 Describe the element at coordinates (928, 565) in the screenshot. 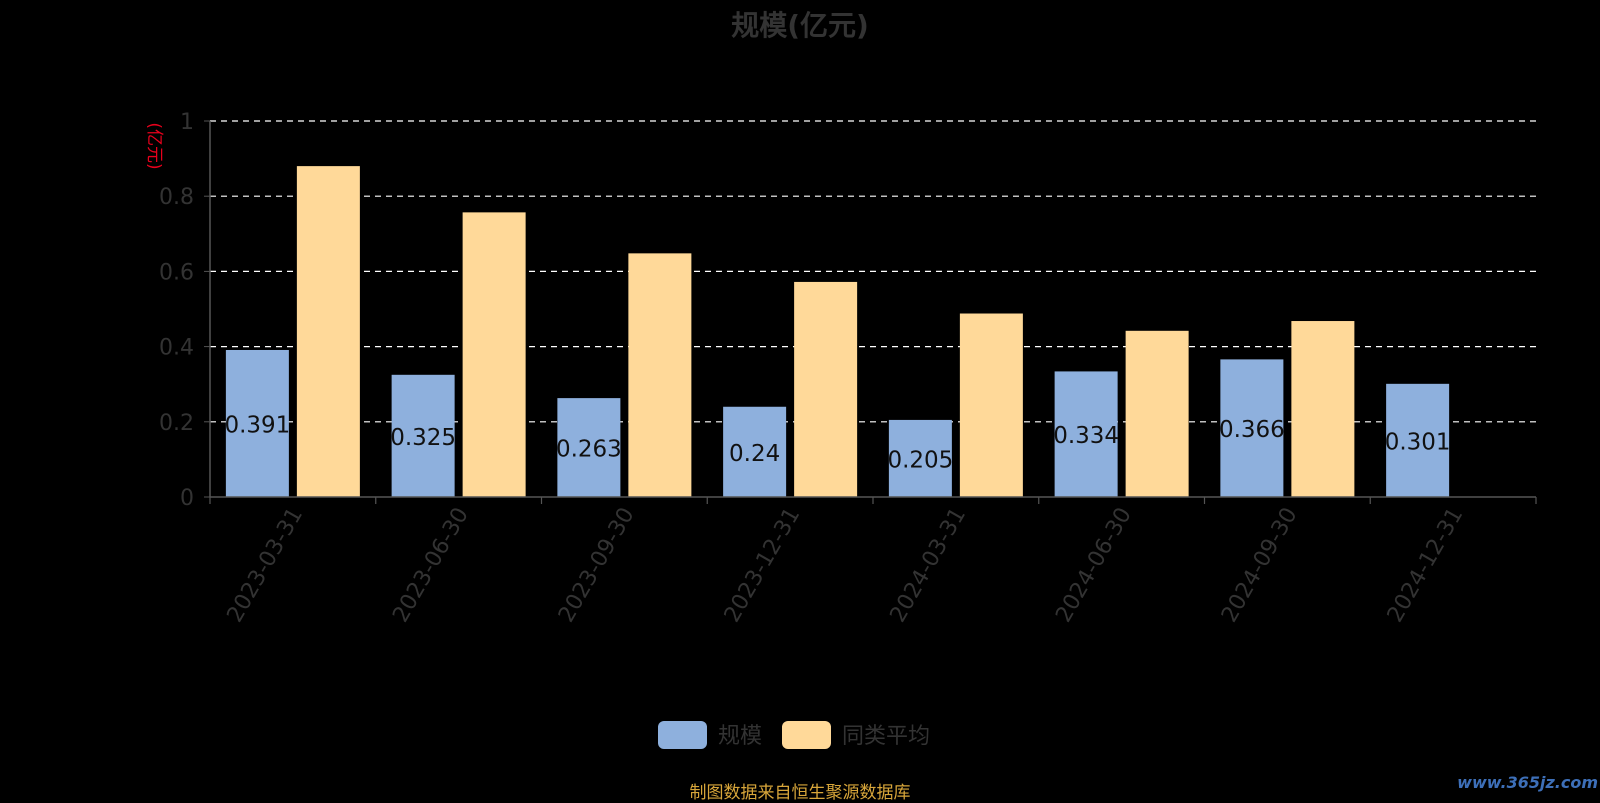

I see `x-tick-label: 2024-03-31` at that location.